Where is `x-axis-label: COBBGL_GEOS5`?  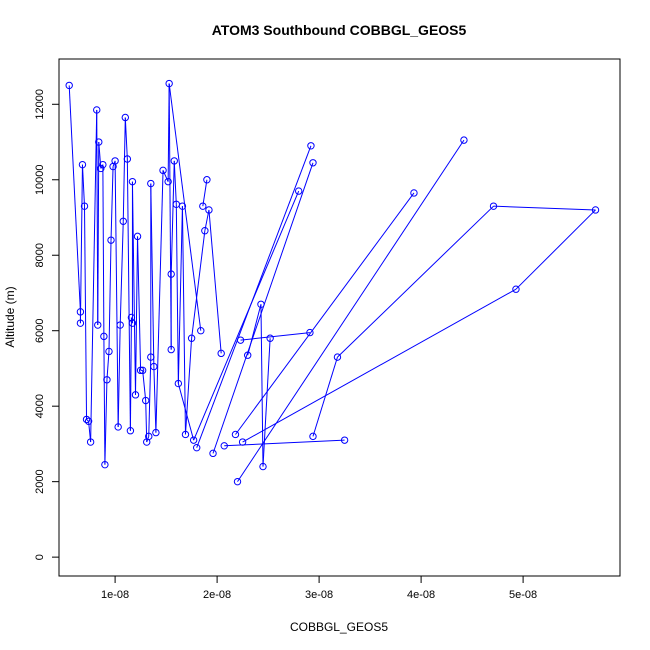
x-axis-label: COBBGL_GEOS5 is located at coordinates (339, 627).